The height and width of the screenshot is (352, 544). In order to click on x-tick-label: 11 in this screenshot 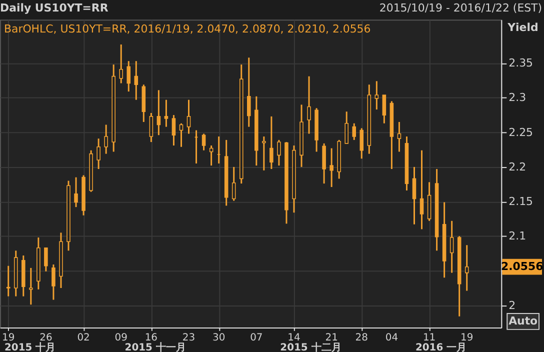, I will do `click(429, 338)`.